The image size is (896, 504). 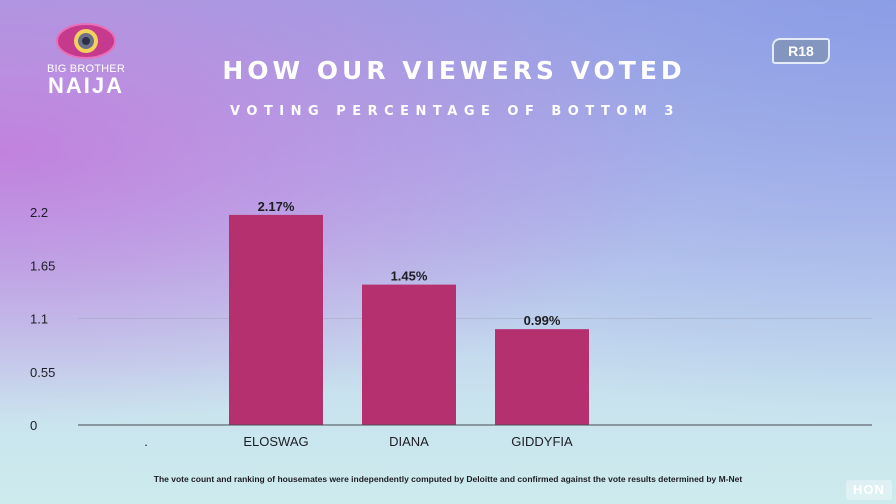 What do you see at coordinates (801, 51) in the screenshot?
I see `age-rating-badge: R18` at bounding box center [801, 51].